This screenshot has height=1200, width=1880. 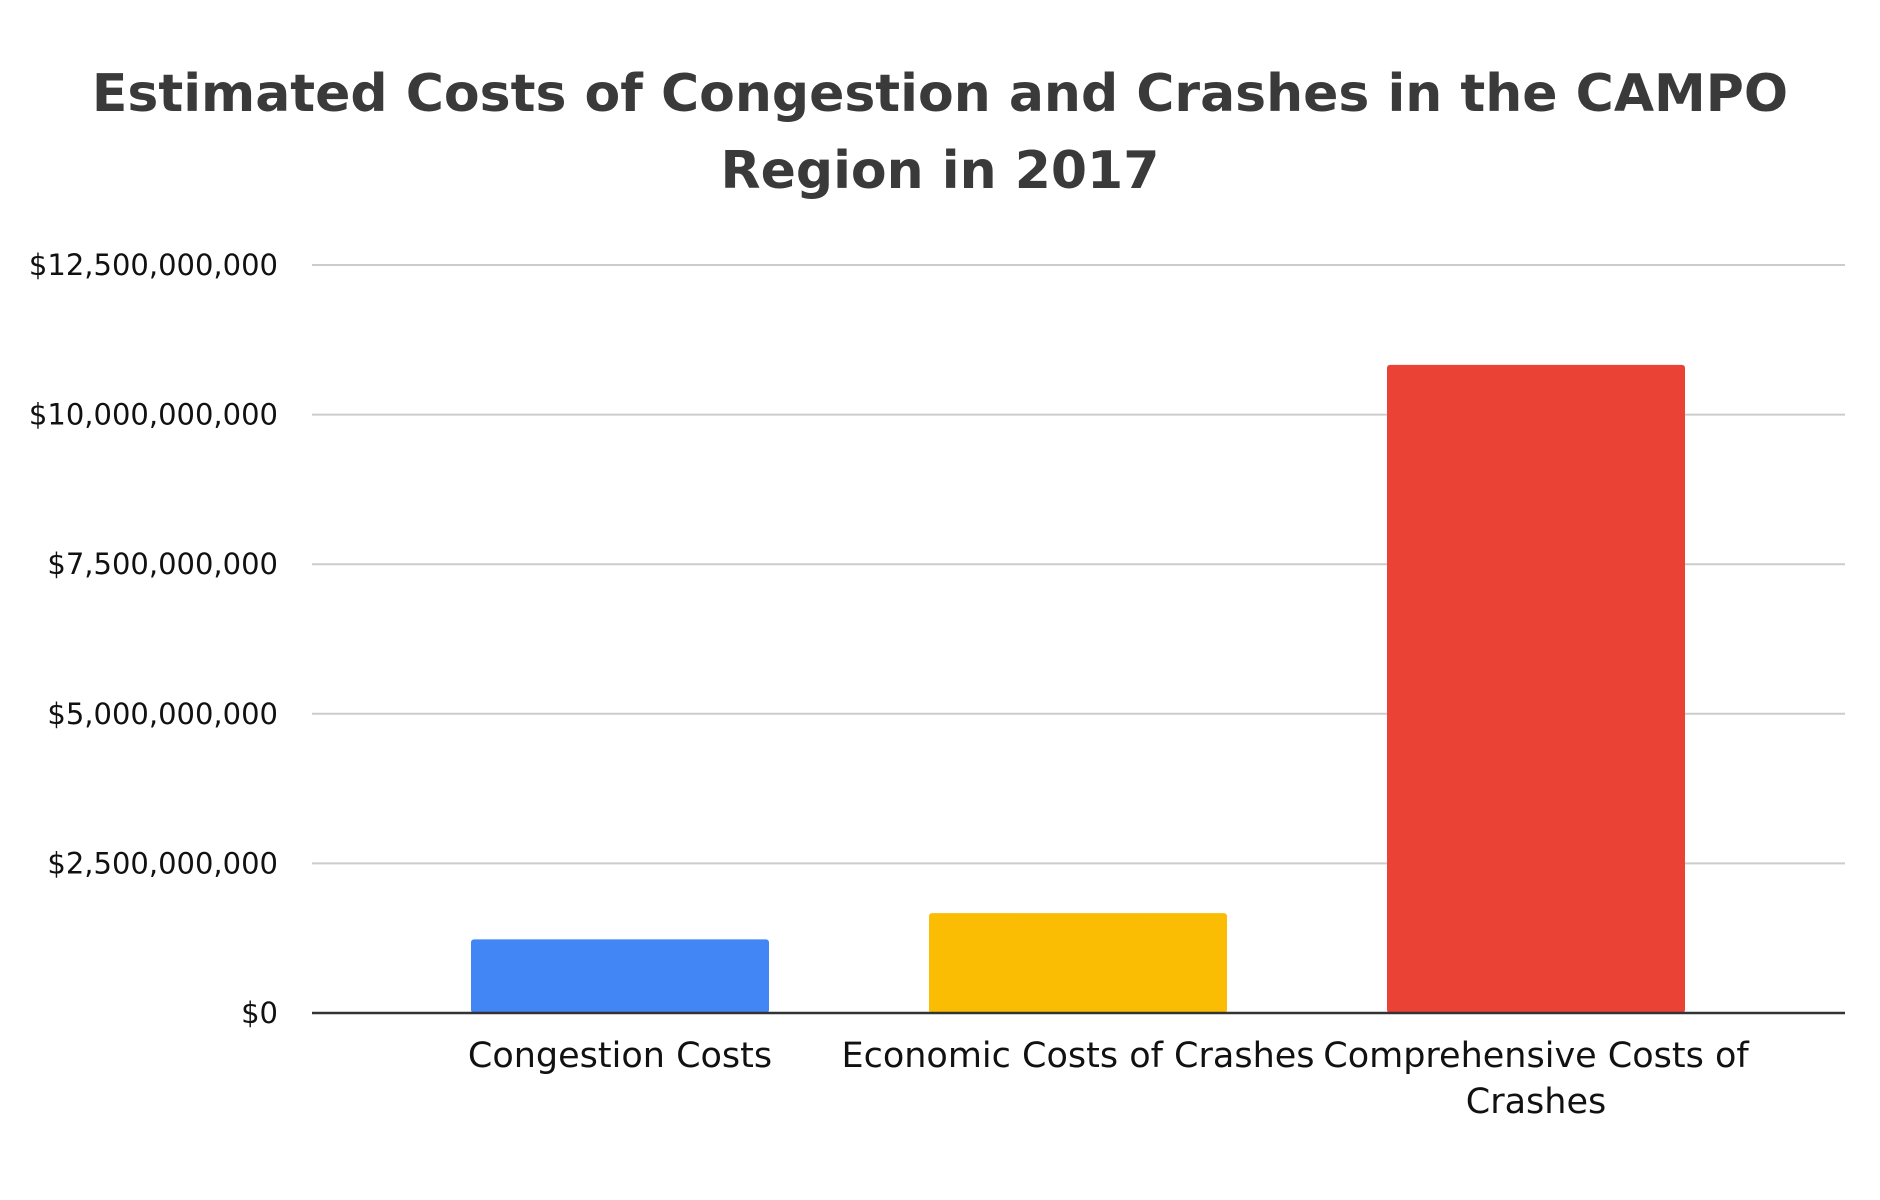 I want to click on y-tick-label: $12,500,000,000, so click(x=153, y=265).